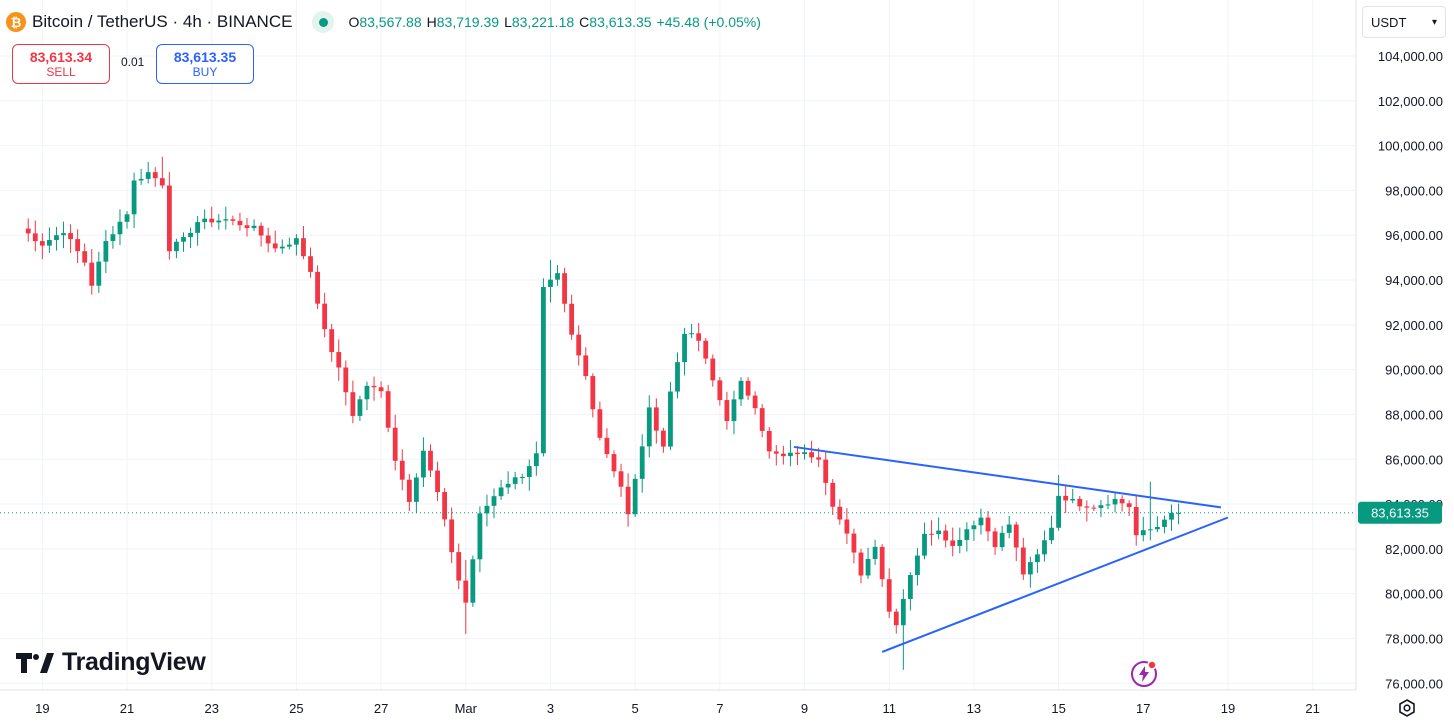 The height and width of the screenshot is (723, 1454). What do you see at coordinates (162, 21) in the screenshot?
I see `symbol-title: Bitcoin / TetherUS · 4h · BINANCE` at bounding box center [162, 21].